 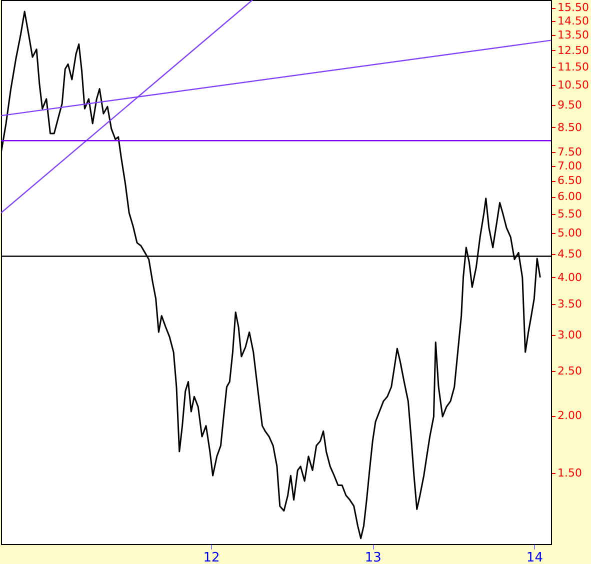 I want to click on y-tick-label: 1.50, so click(x=570, y=473).